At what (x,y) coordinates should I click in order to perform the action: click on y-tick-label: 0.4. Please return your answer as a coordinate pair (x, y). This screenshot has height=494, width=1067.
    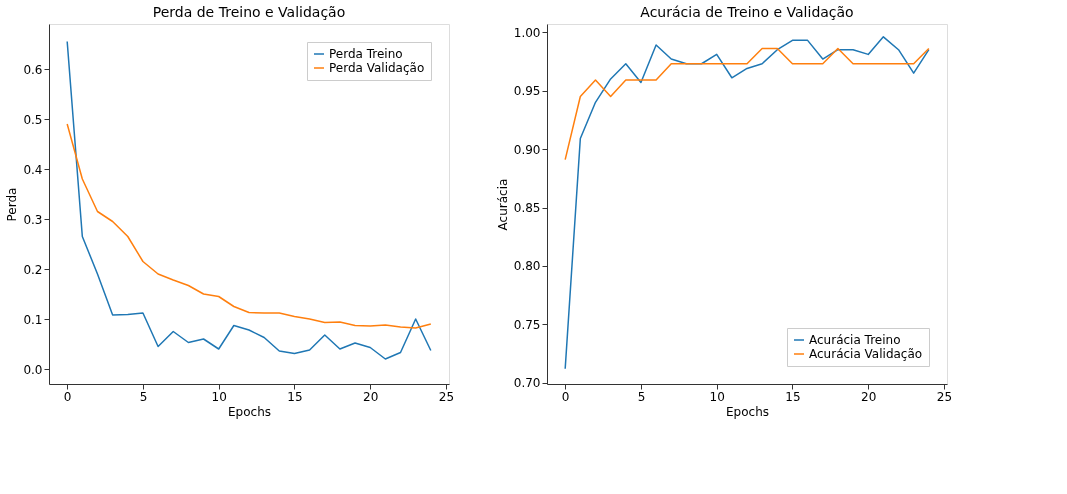
    Looking at the image, I should click on (33, 169).